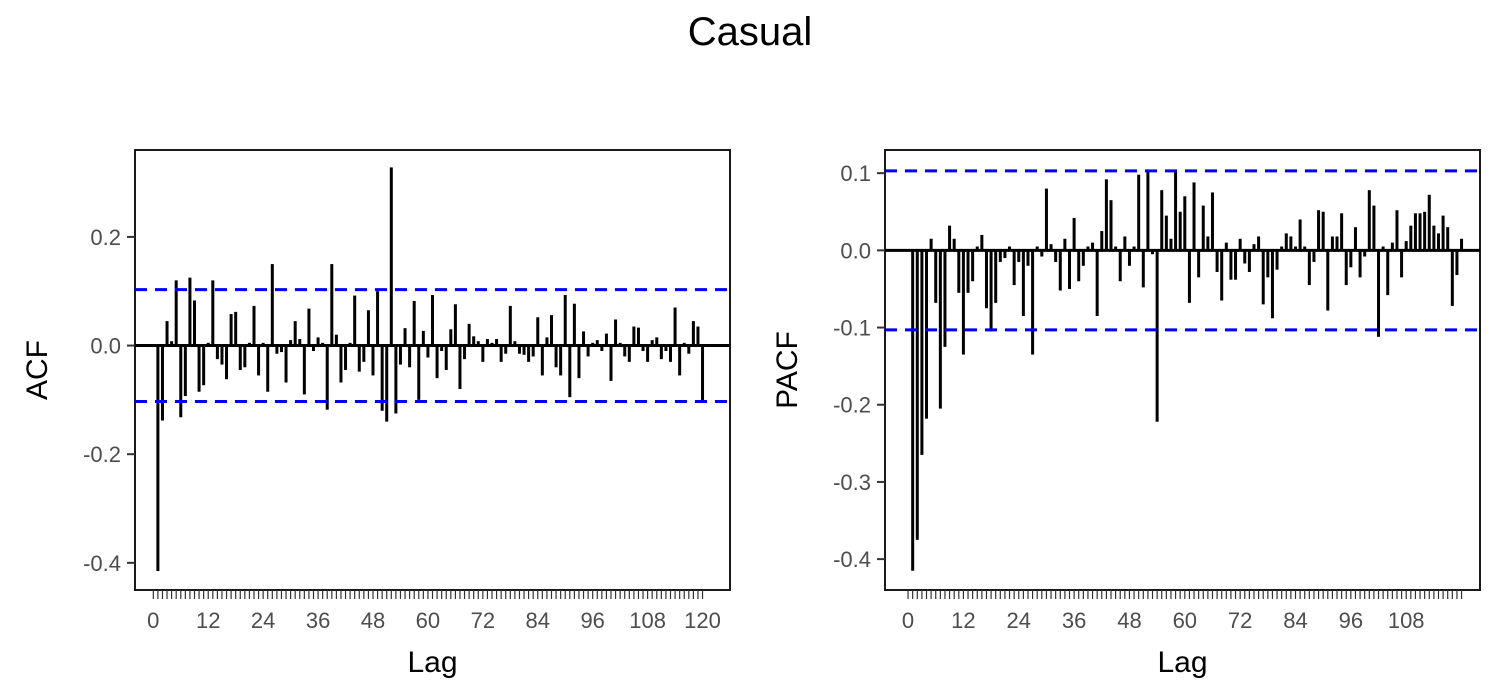  Describe the element at coordinates (787, 370) in the screenshot. I see `y-axis-title: PACF` at that location.